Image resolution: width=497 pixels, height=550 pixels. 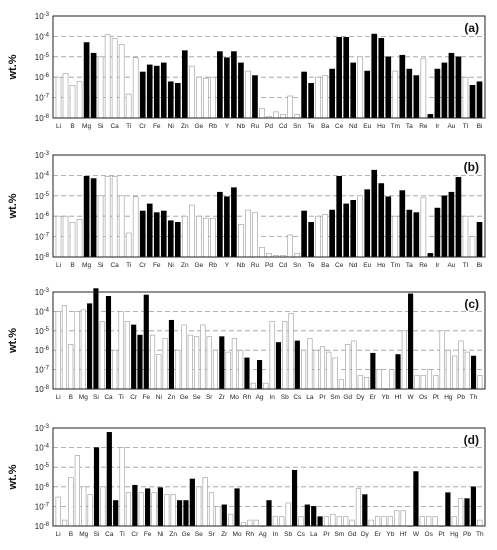 What do you see at coordinates (186, 513) in the screenshot?
I see `bar-Ge` at bounding box center [186, 513].